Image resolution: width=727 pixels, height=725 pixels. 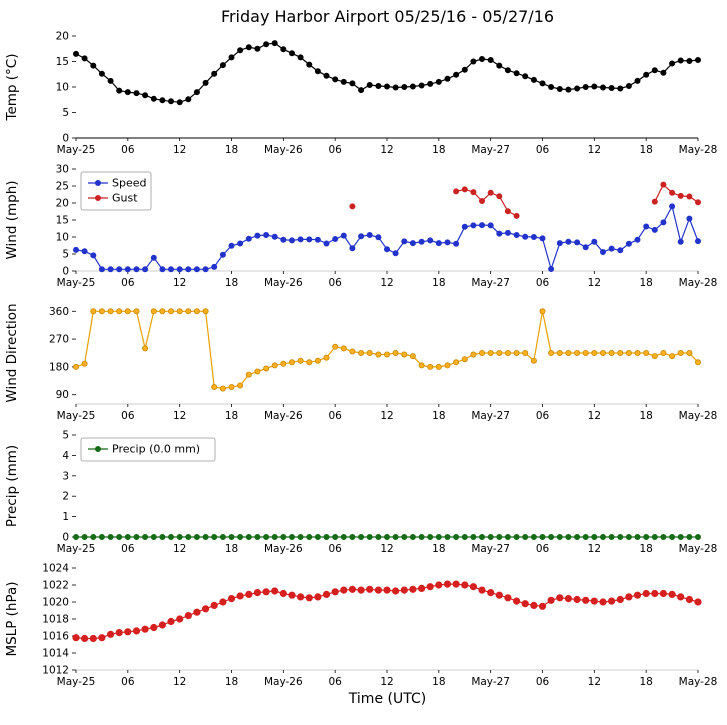 What do you see at coordinates (12, 352) in the screenshot?
I see `y-axis-label: Wind Direction` at bounding box center [12, 352].